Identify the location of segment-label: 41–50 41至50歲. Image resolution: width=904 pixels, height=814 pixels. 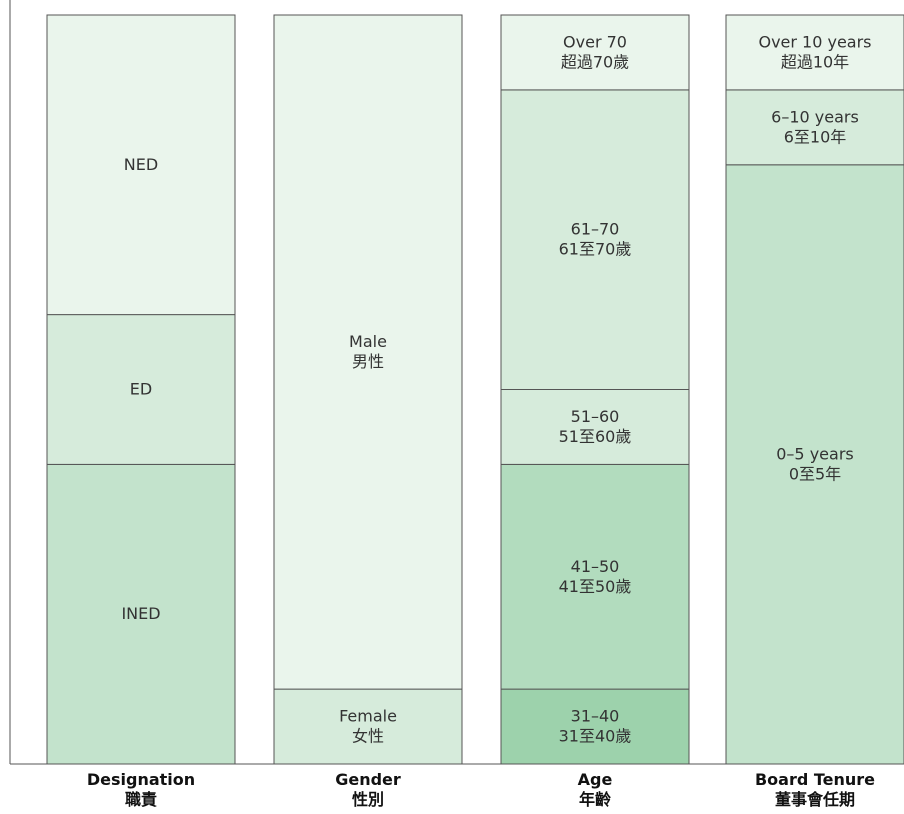
(595, 576).